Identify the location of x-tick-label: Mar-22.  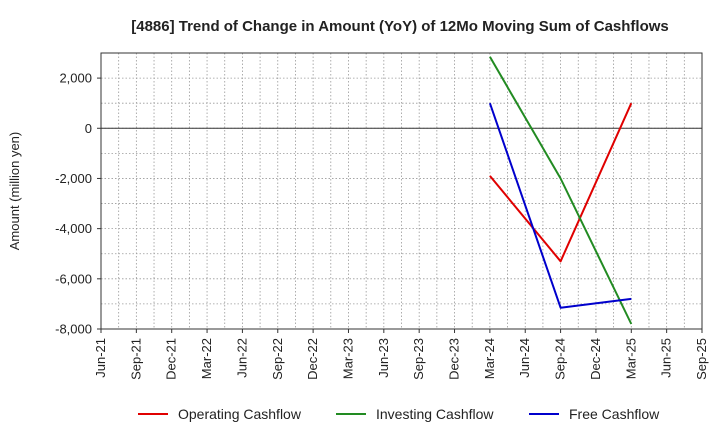
(206, 358).